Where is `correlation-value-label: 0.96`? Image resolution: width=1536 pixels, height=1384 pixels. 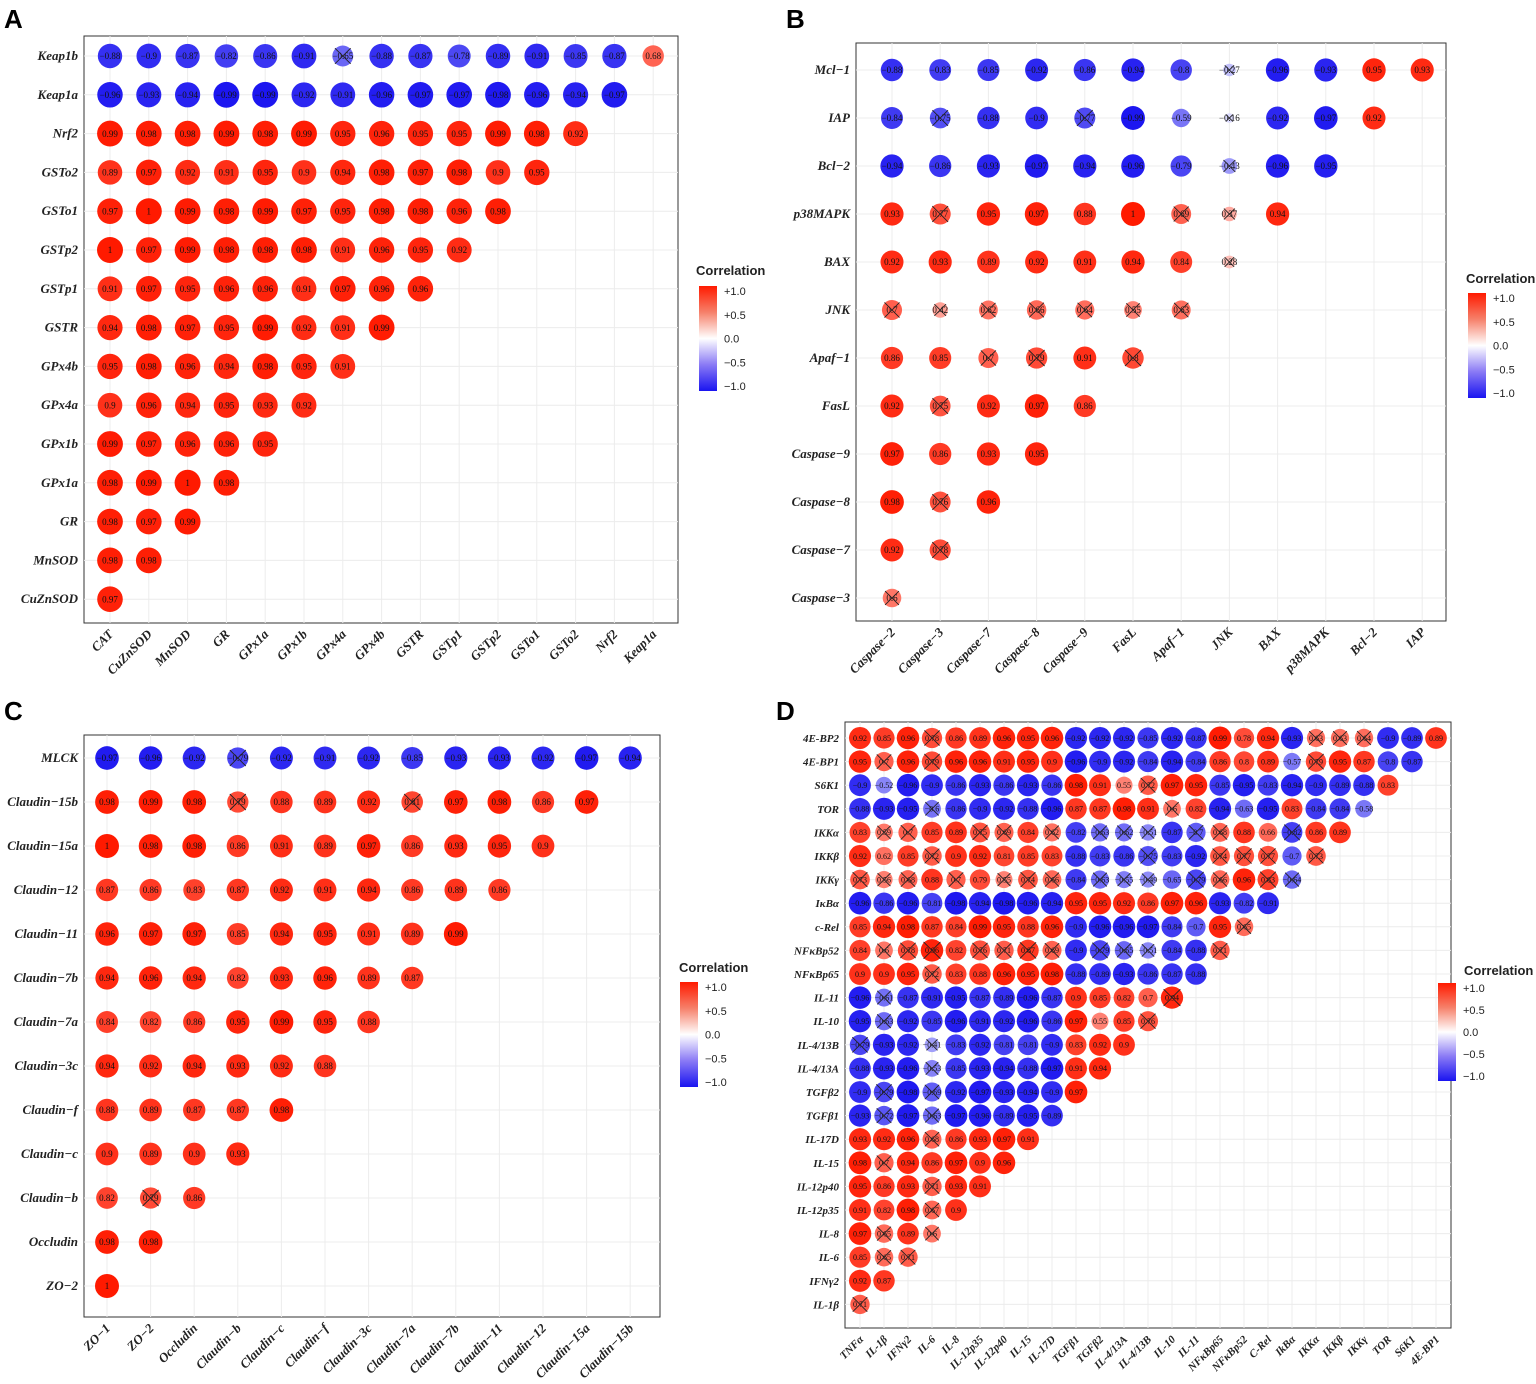
correlation-value-label: 0.96 is located at coordinates (908, 1139).